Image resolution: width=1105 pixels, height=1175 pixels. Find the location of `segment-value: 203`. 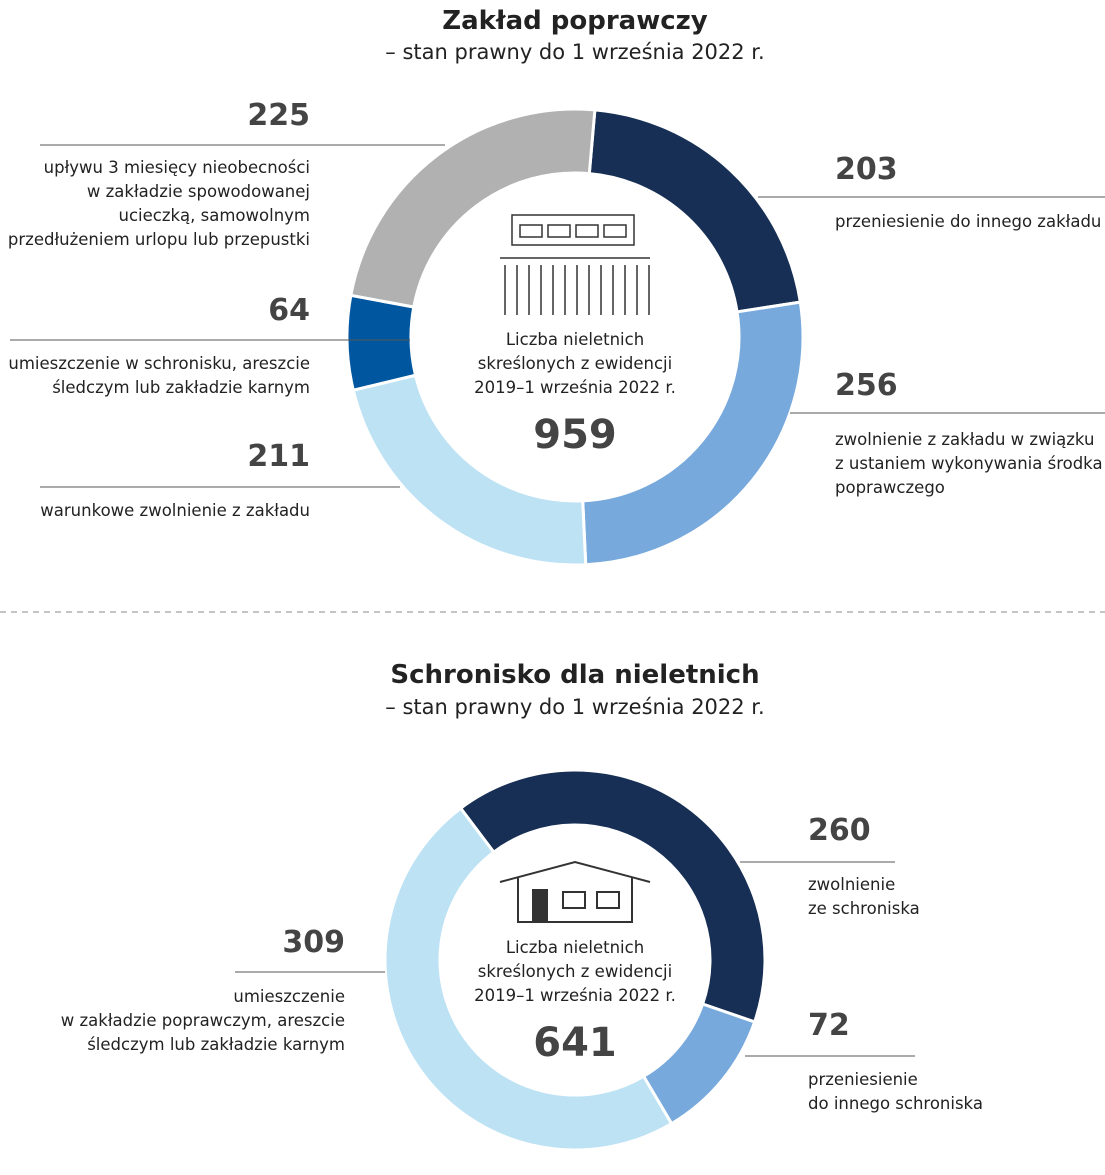

segment-value: 203 is located at coordinates (866, 169).